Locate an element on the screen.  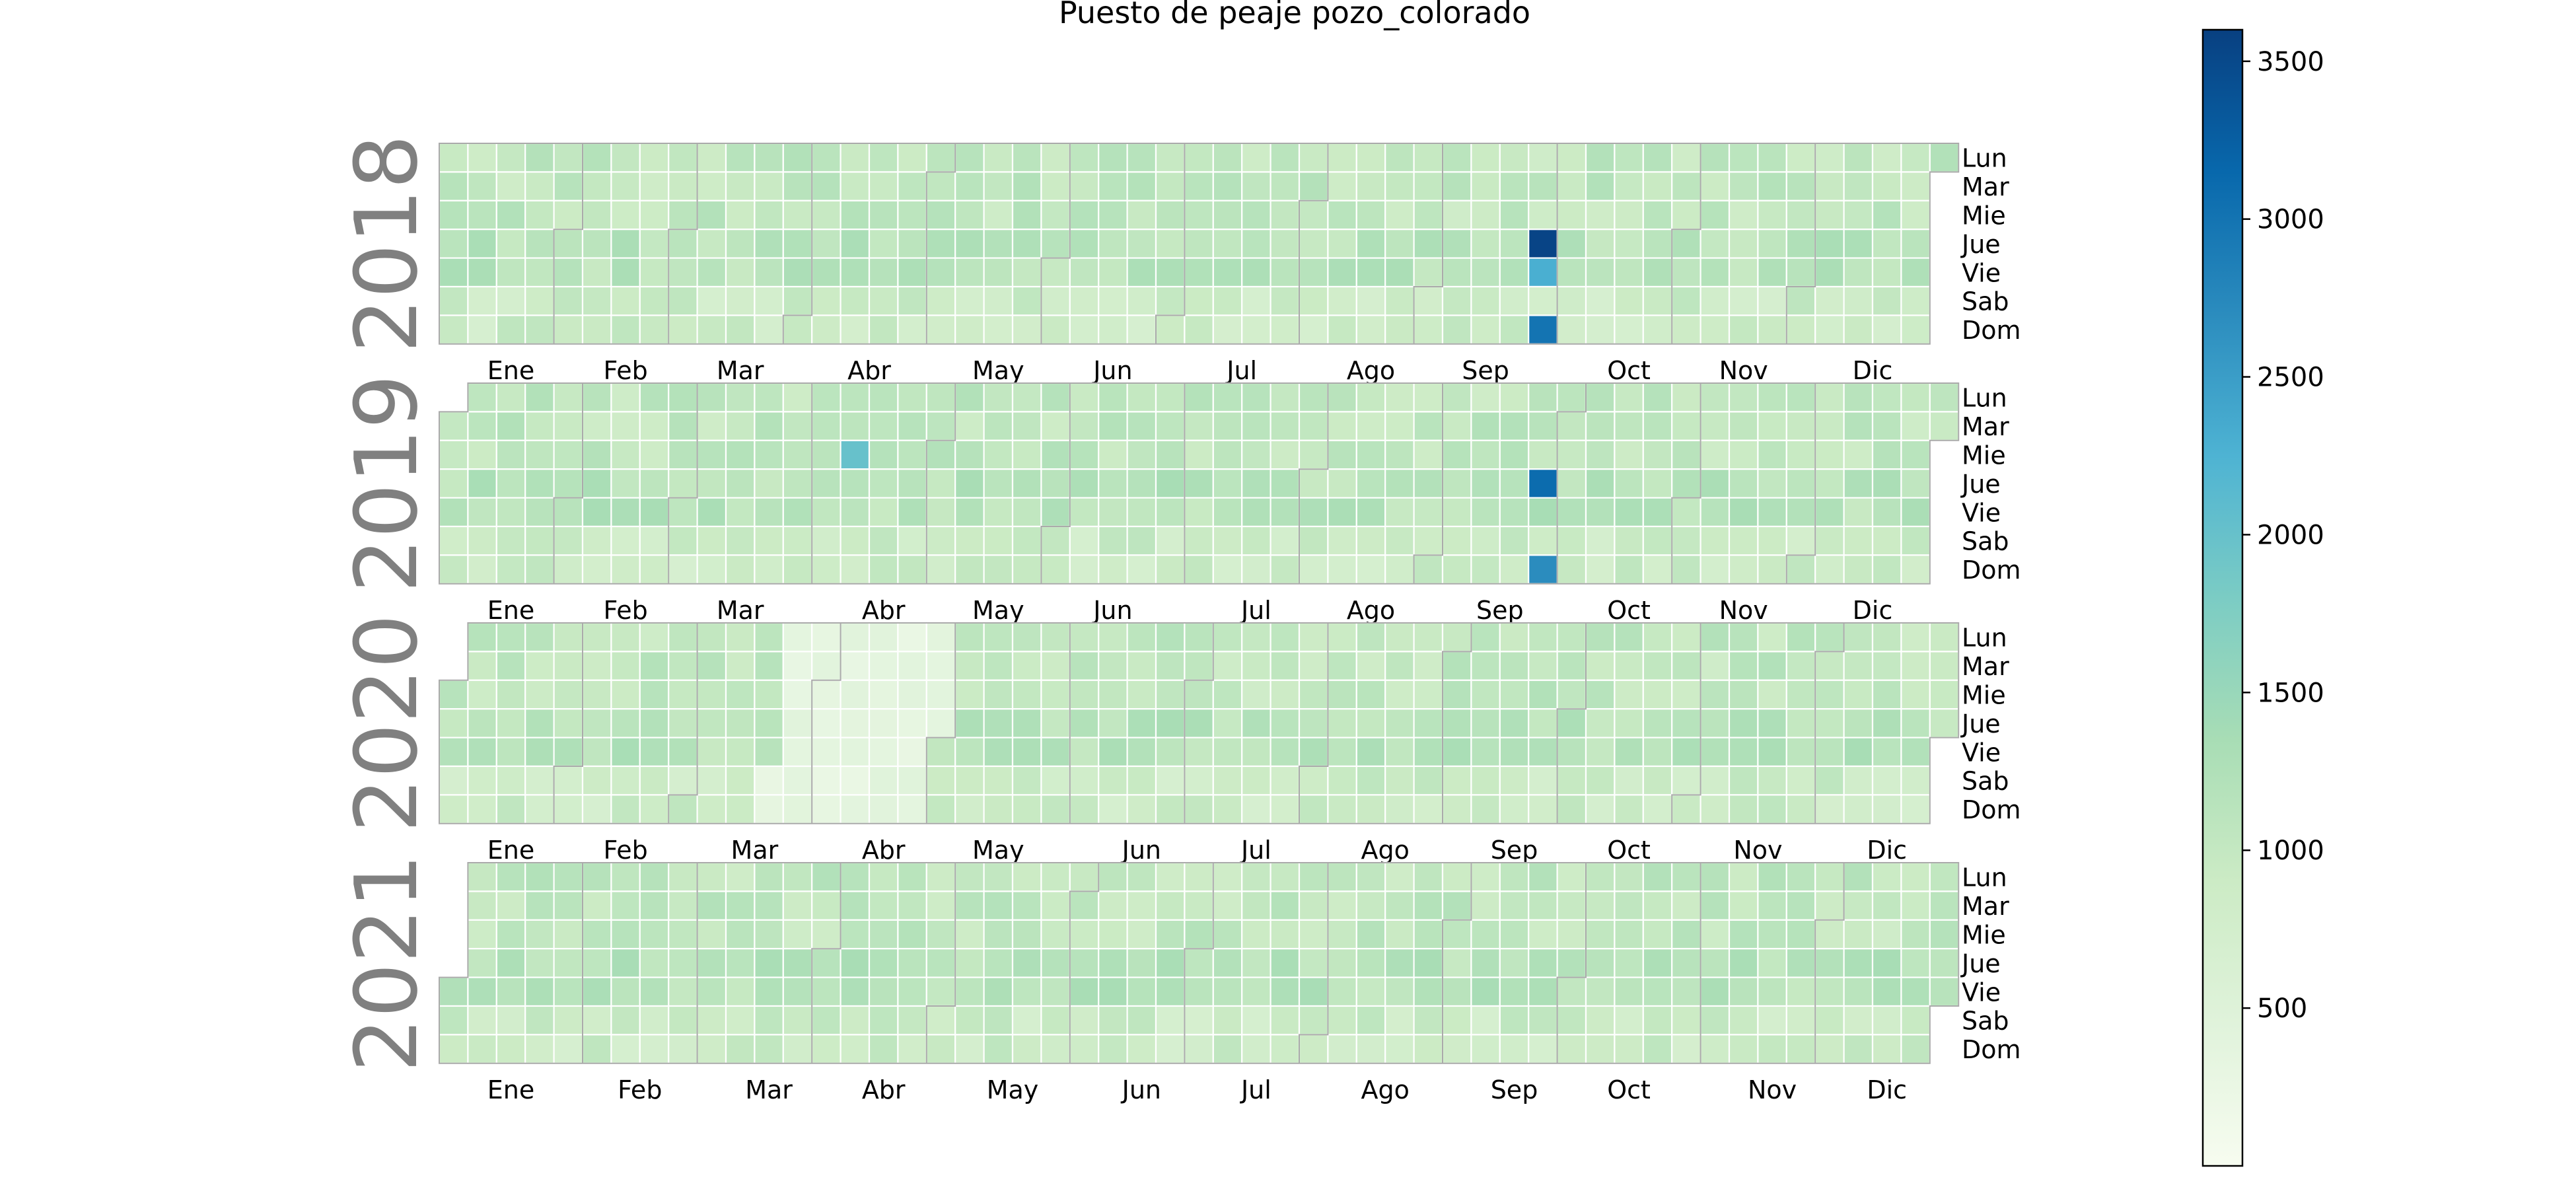
weekday-label: Mie is located at coordinates (1984, 455).